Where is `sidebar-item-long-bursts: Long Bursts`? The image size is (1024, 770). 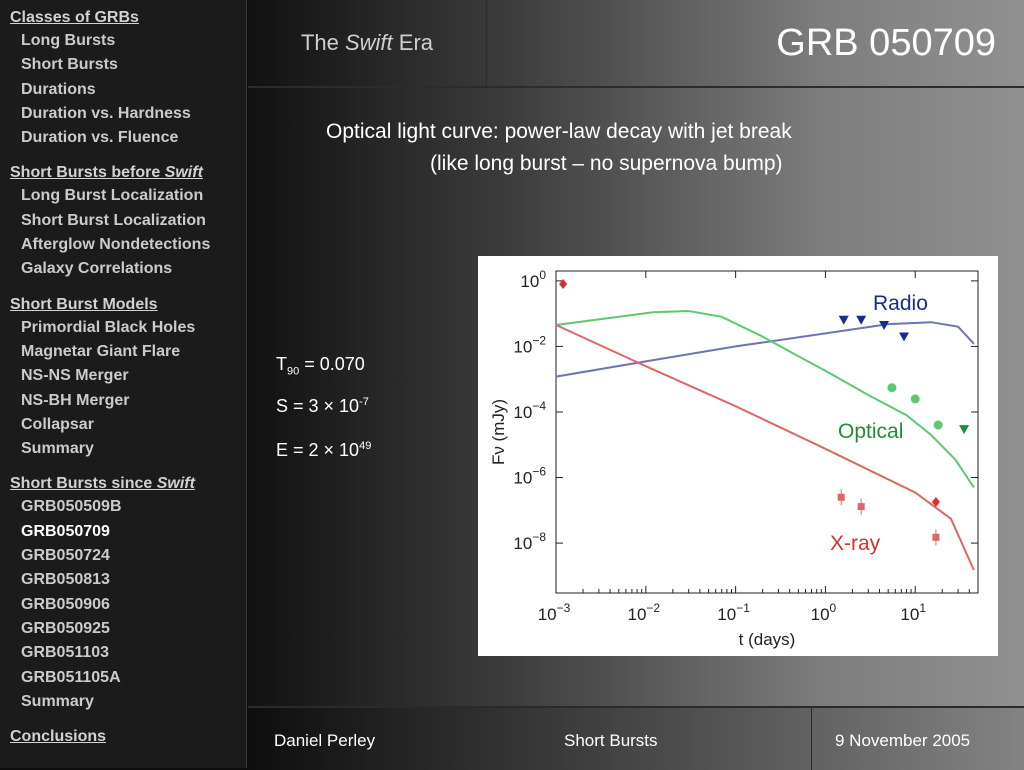 sidebar-item-long-bursts: Long Bursts is located at coordinates (68, 40).